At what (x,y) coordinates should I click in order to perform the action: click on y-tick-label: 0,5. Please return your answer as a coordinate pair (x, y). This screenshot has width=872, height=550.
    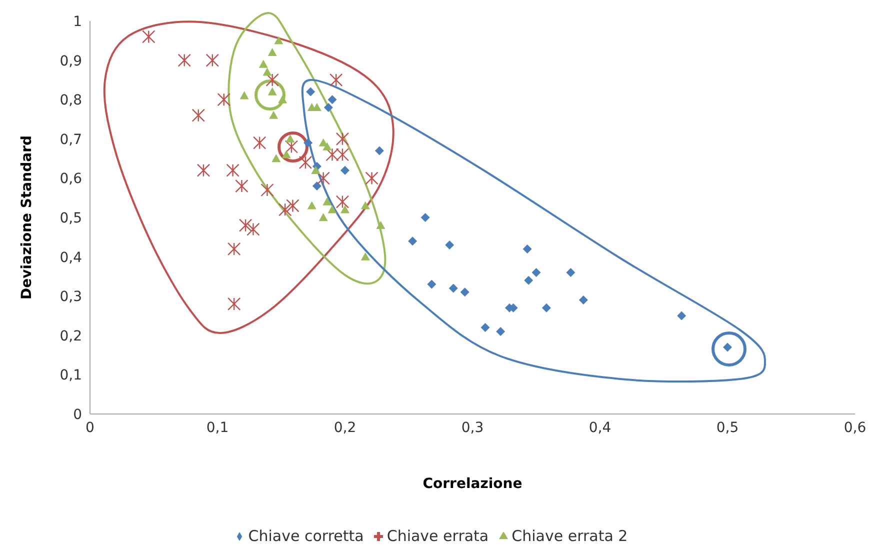
    Looking at the image, I should click on (71, 218).